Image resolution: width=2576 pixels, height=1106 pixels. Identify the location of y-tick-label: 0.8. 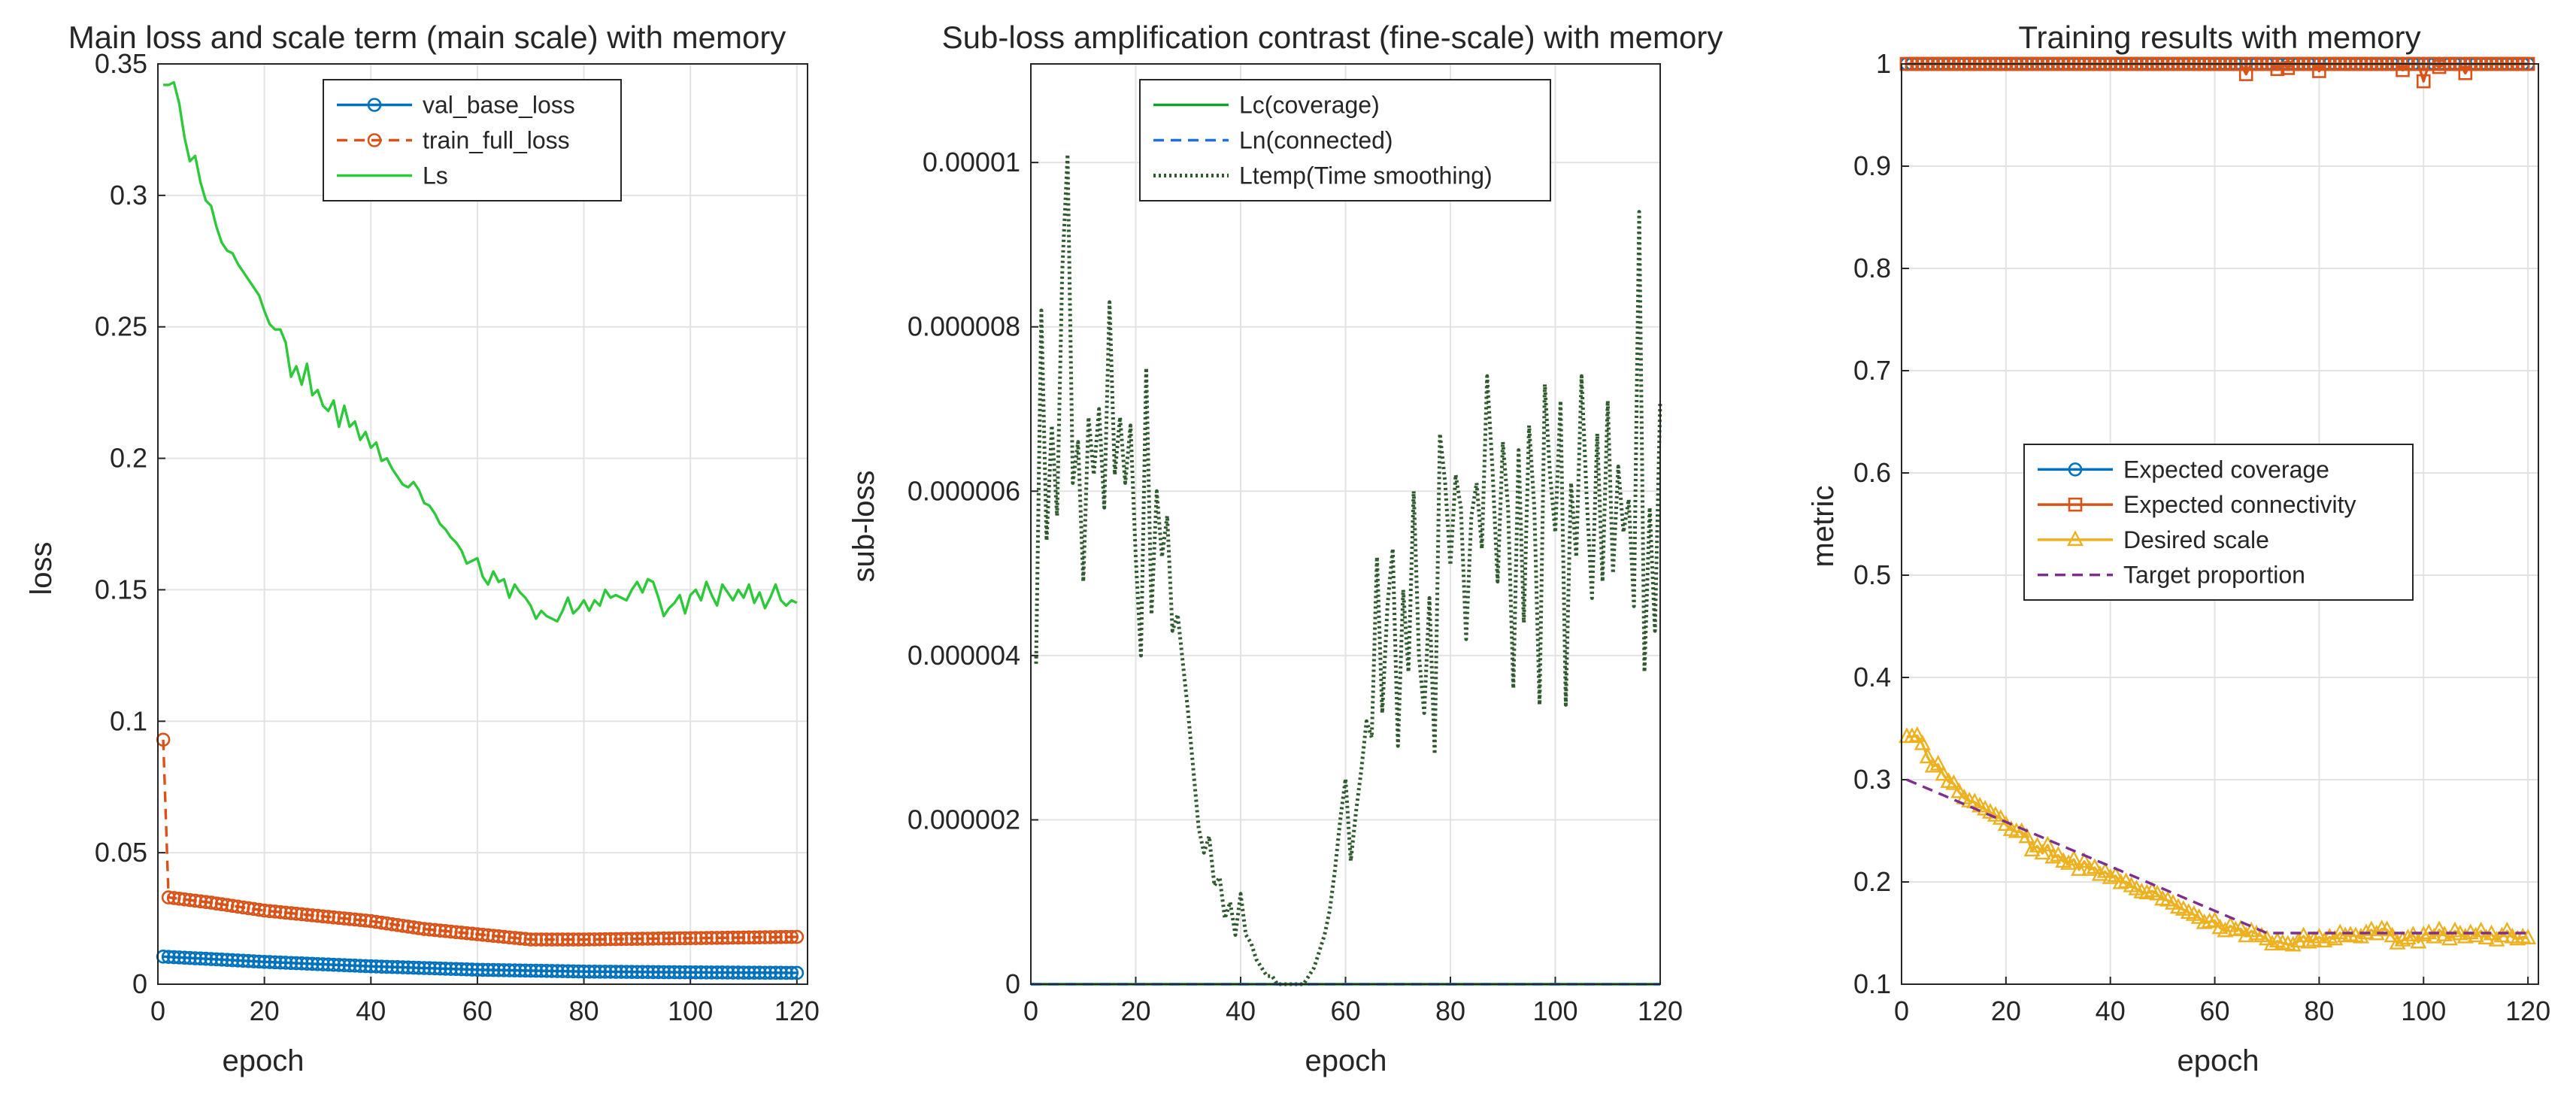
(1872, 268).